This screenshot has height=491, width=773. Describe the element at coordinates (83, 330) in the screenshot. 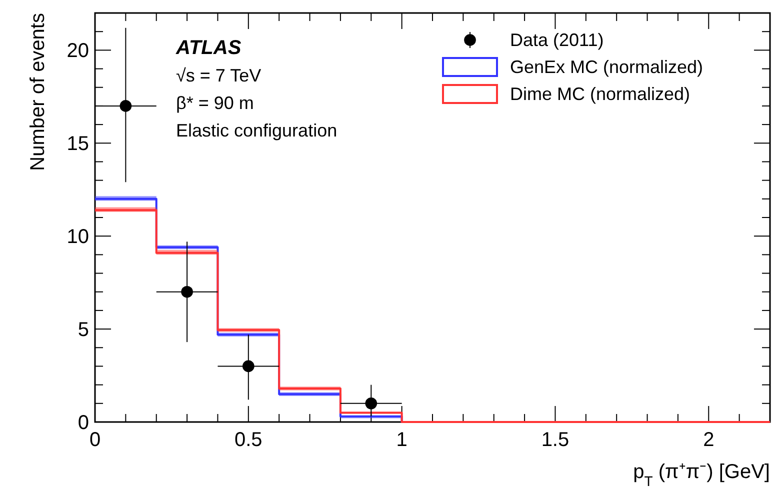

I see `y-tick-label: 5` at that location.